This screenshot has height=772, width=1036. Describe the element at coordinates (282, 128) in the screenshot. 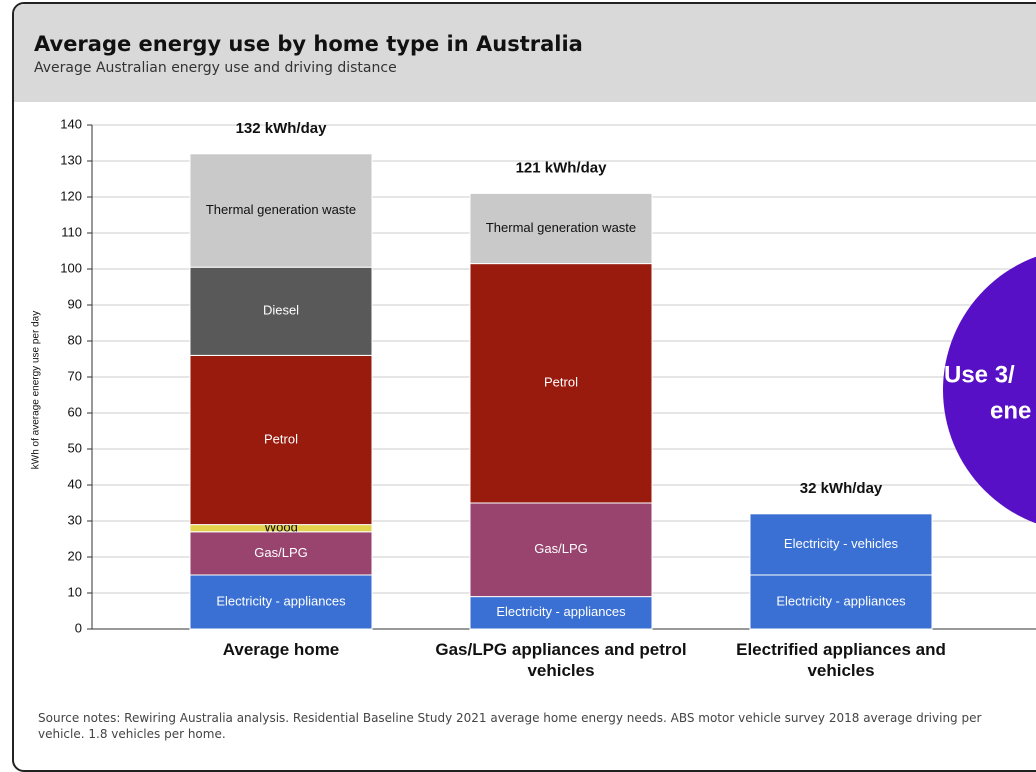

I see `total-label: 132 kWh/day` at that location.